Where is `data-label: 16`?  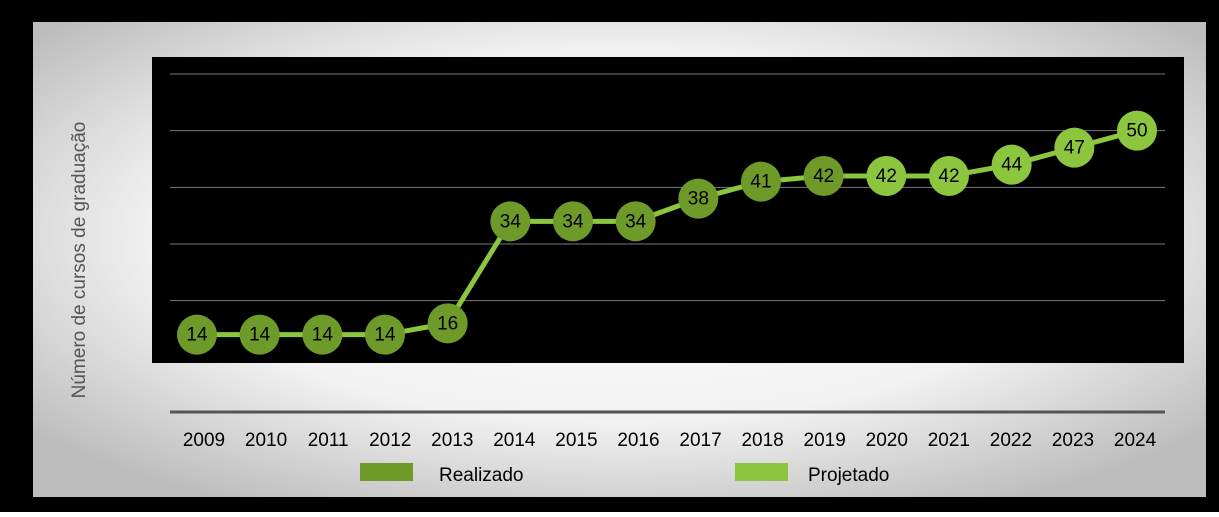
data-label: 16 is located at coordinates (447, 323).